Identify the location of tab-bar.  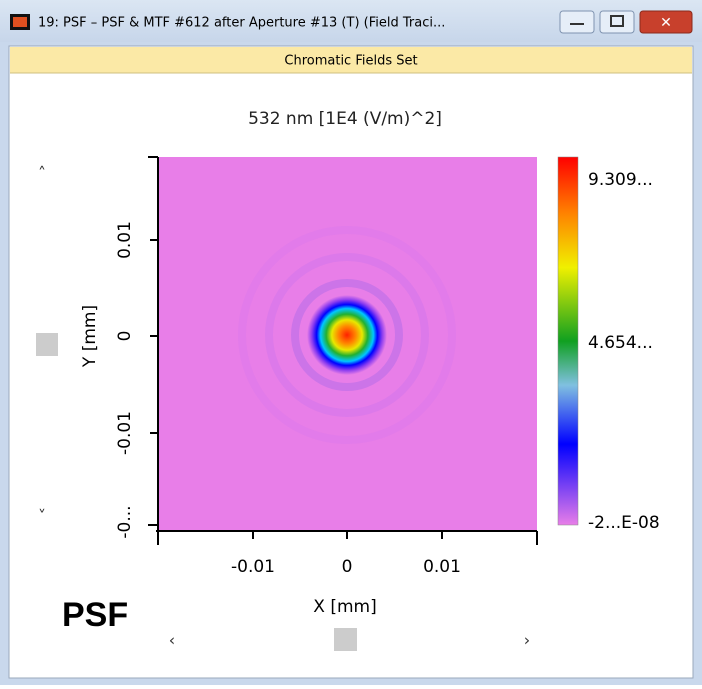
(351, 60).